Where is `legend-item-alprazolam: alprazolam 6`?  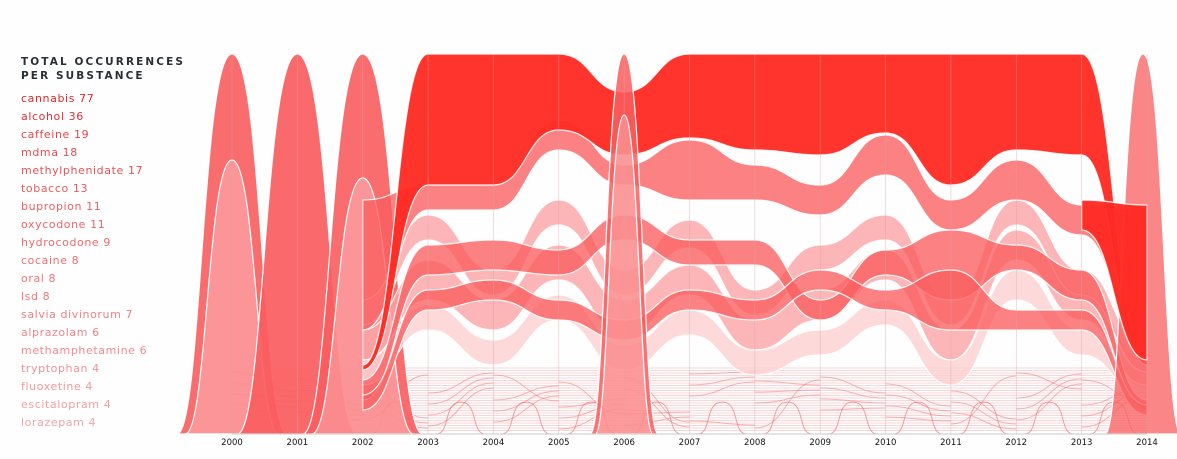
legend-item-alprazolam: alprazolam 6 is located at coordinates (60, 332).